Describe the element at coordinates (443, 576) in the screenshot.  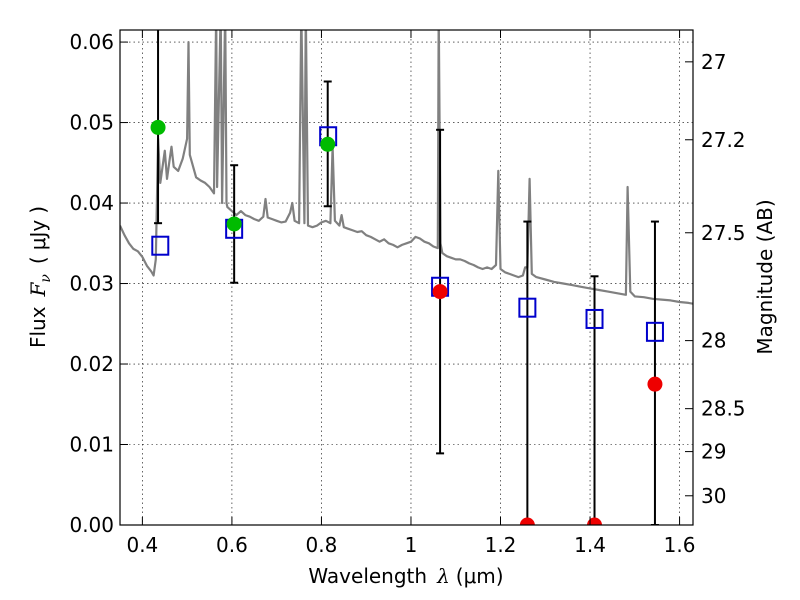
I see `x-label-symbol: λ` at that location.